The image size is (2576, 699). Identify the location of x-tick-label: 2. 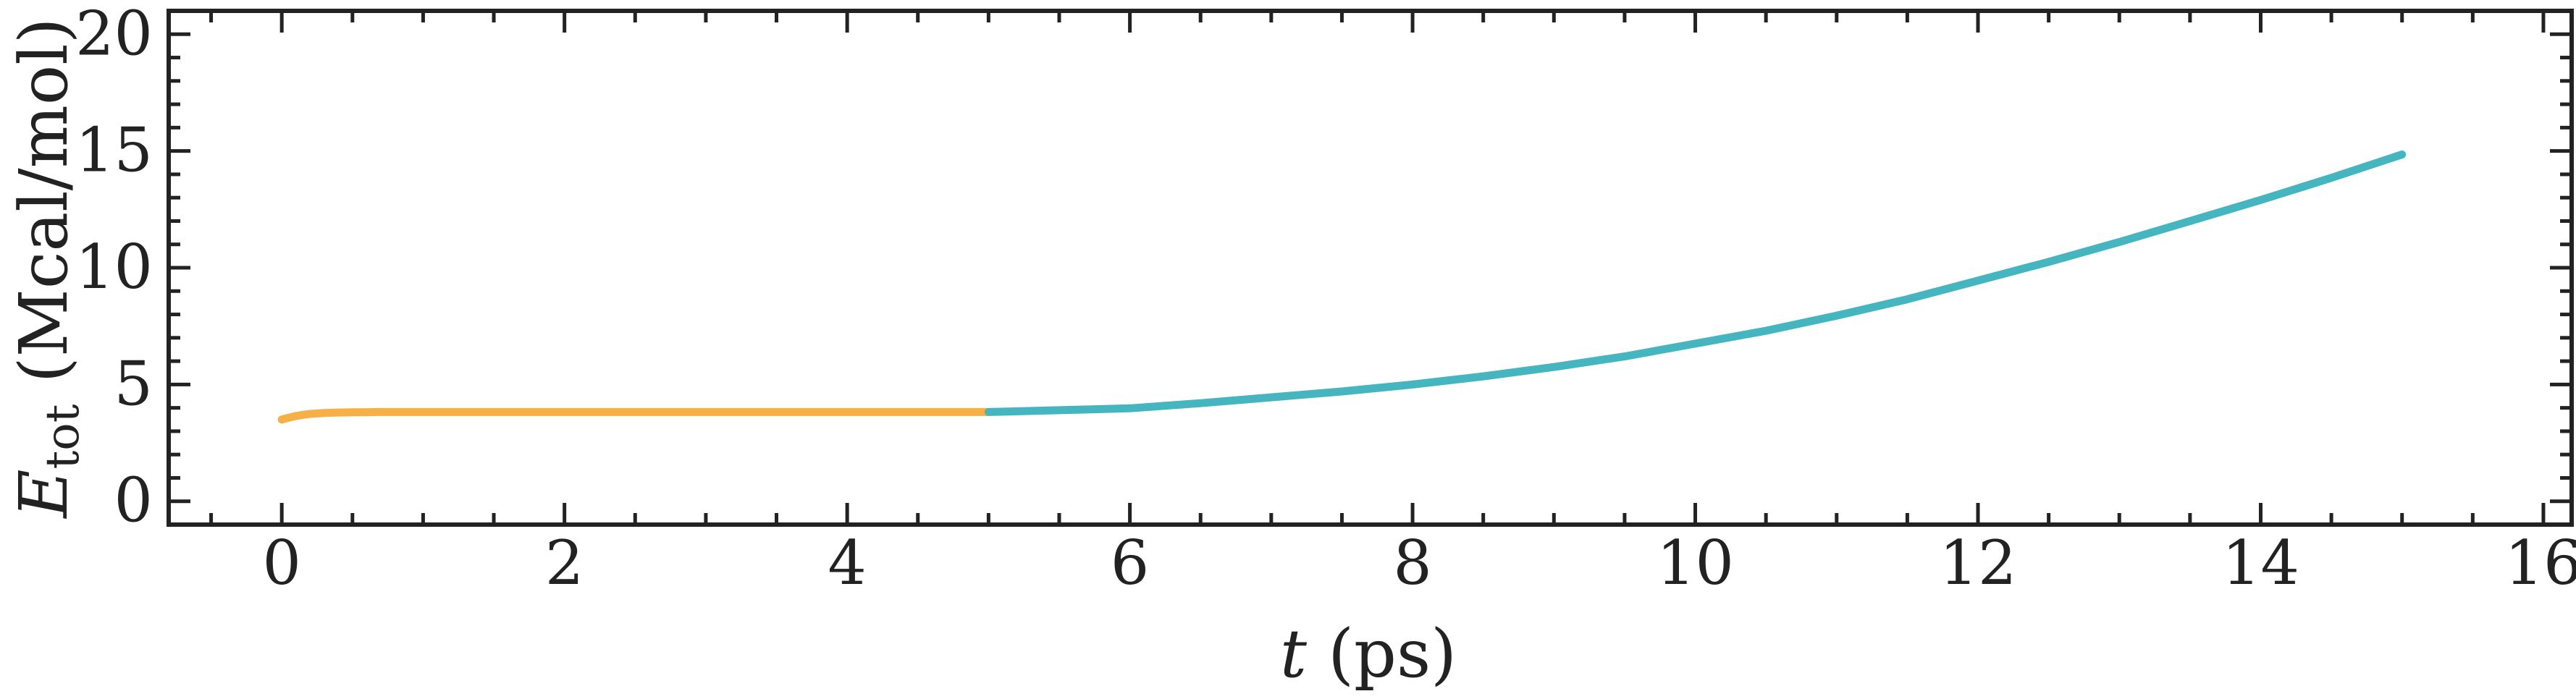
(564, 563).